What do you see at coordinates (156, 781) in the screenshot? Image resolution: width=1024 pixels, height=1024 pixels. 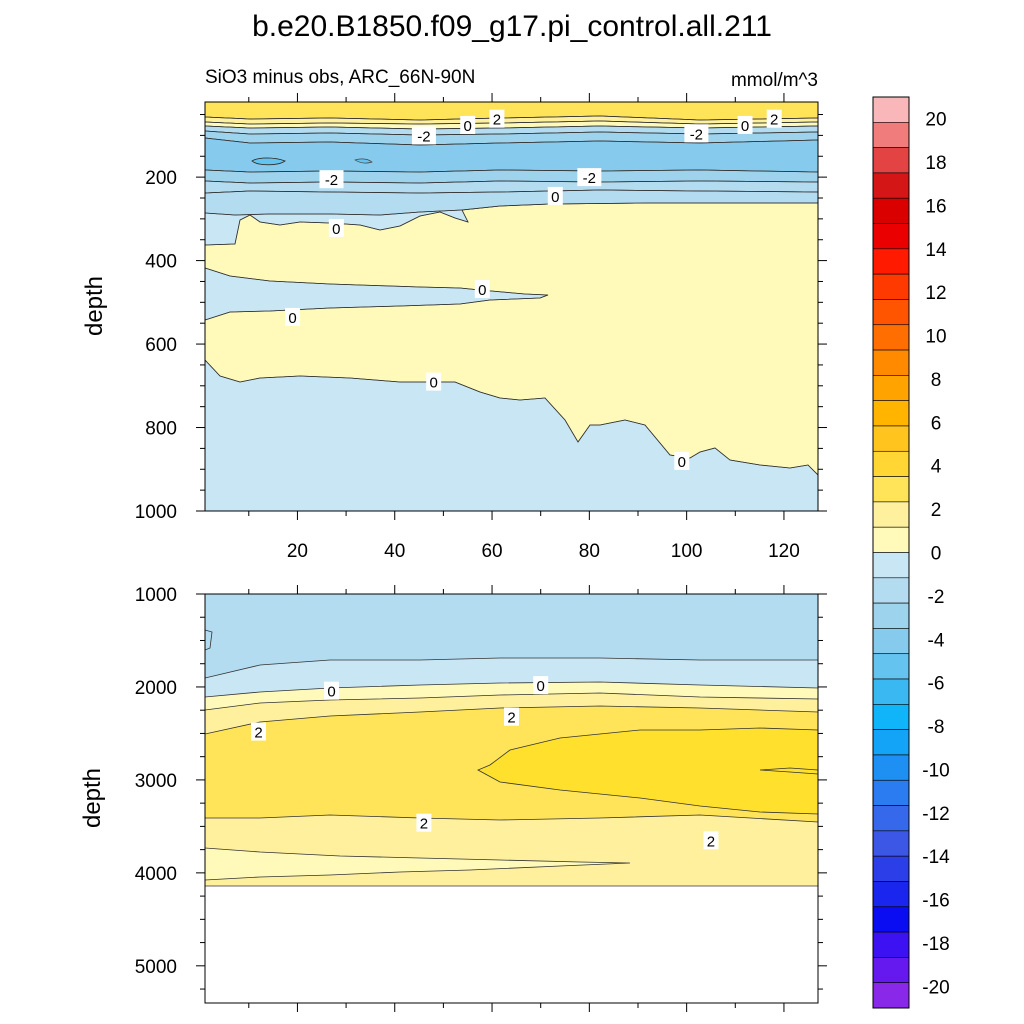 I see `y-tick-label: 3000` at bounding box center [156, 781].